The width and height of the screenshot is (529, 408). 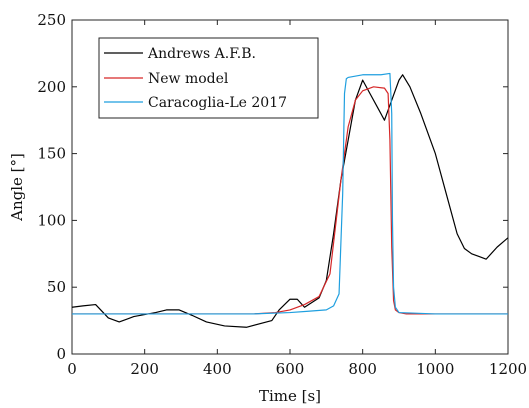 I want to click on x-tick-label: 1000, so click(x=435, y=369).